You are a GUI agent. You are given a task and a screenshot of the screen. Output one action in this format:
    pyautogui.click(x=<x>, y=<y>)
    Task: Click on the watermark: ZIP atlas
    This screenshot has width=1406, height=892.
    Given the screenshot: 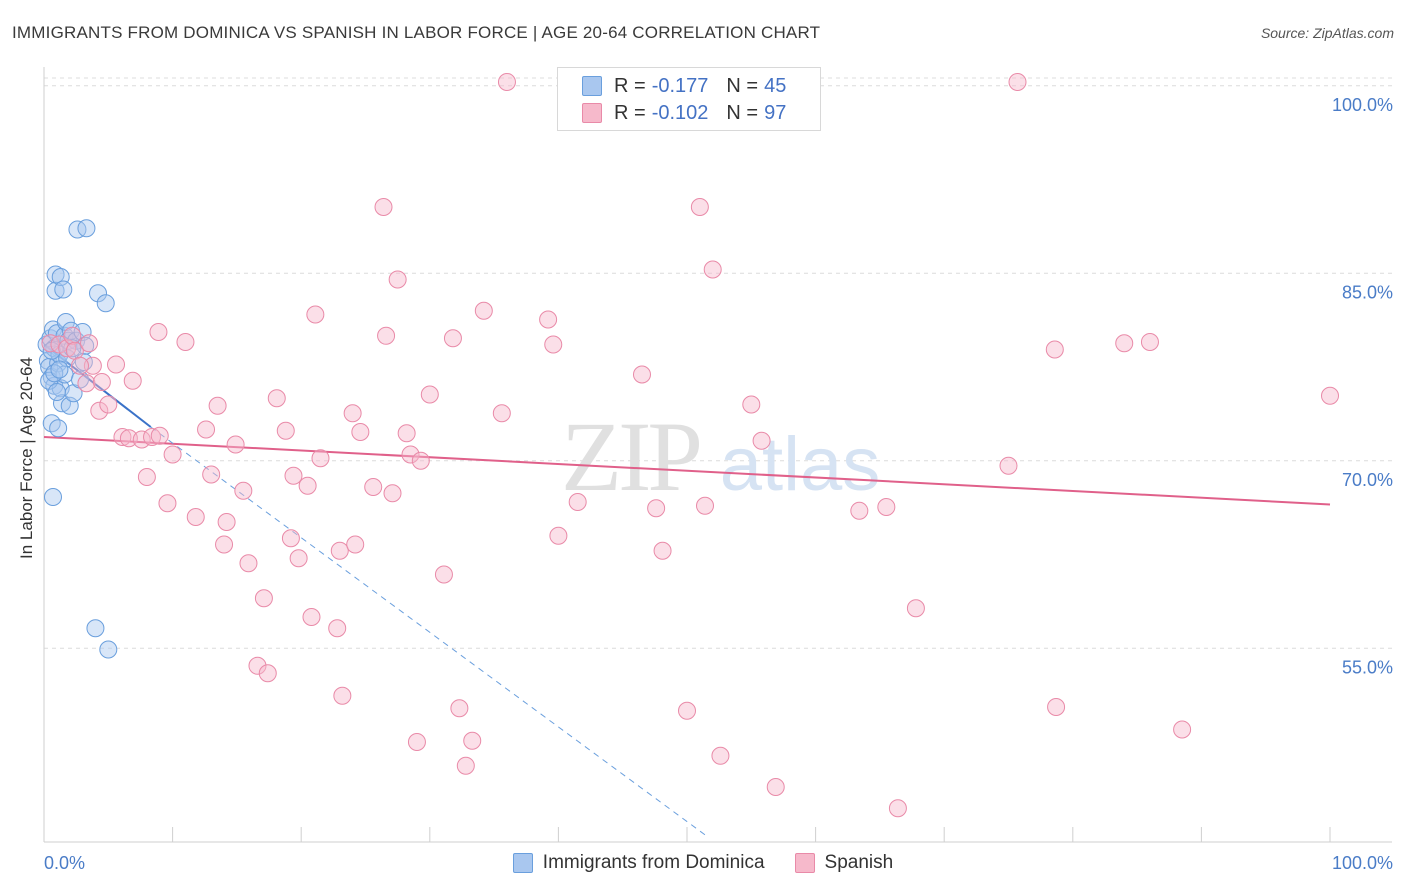 What is the action you would take?
    pyautogui.click(x=720, y=456)
    